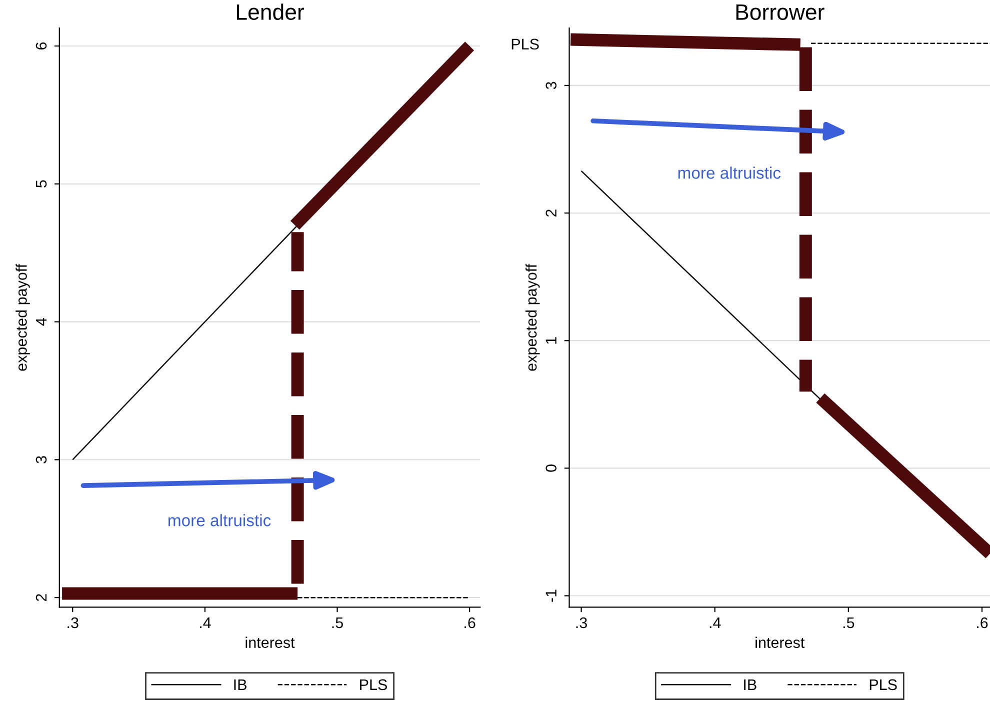 The image size is (990, 702). Describe the element at coordinates (270, 12) in the screenshot. I see `chart-title: Lender` at that location.